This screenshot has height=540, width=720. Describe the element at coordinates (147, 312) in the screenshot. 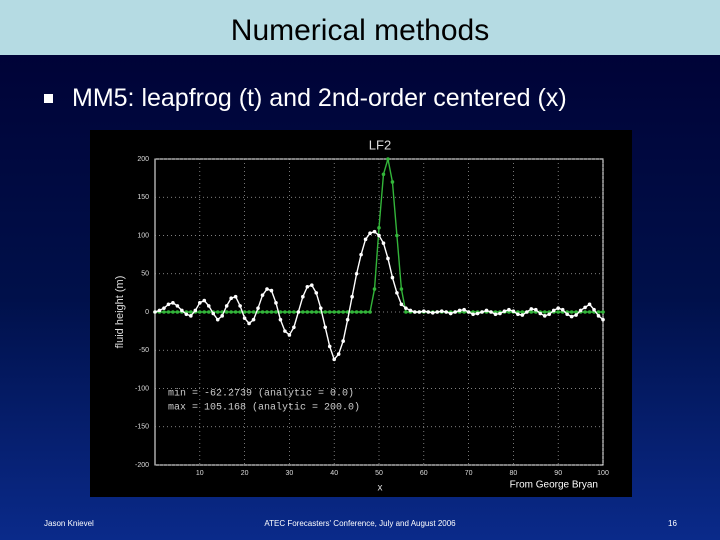

I see `y-tick-label: 0` at that location.